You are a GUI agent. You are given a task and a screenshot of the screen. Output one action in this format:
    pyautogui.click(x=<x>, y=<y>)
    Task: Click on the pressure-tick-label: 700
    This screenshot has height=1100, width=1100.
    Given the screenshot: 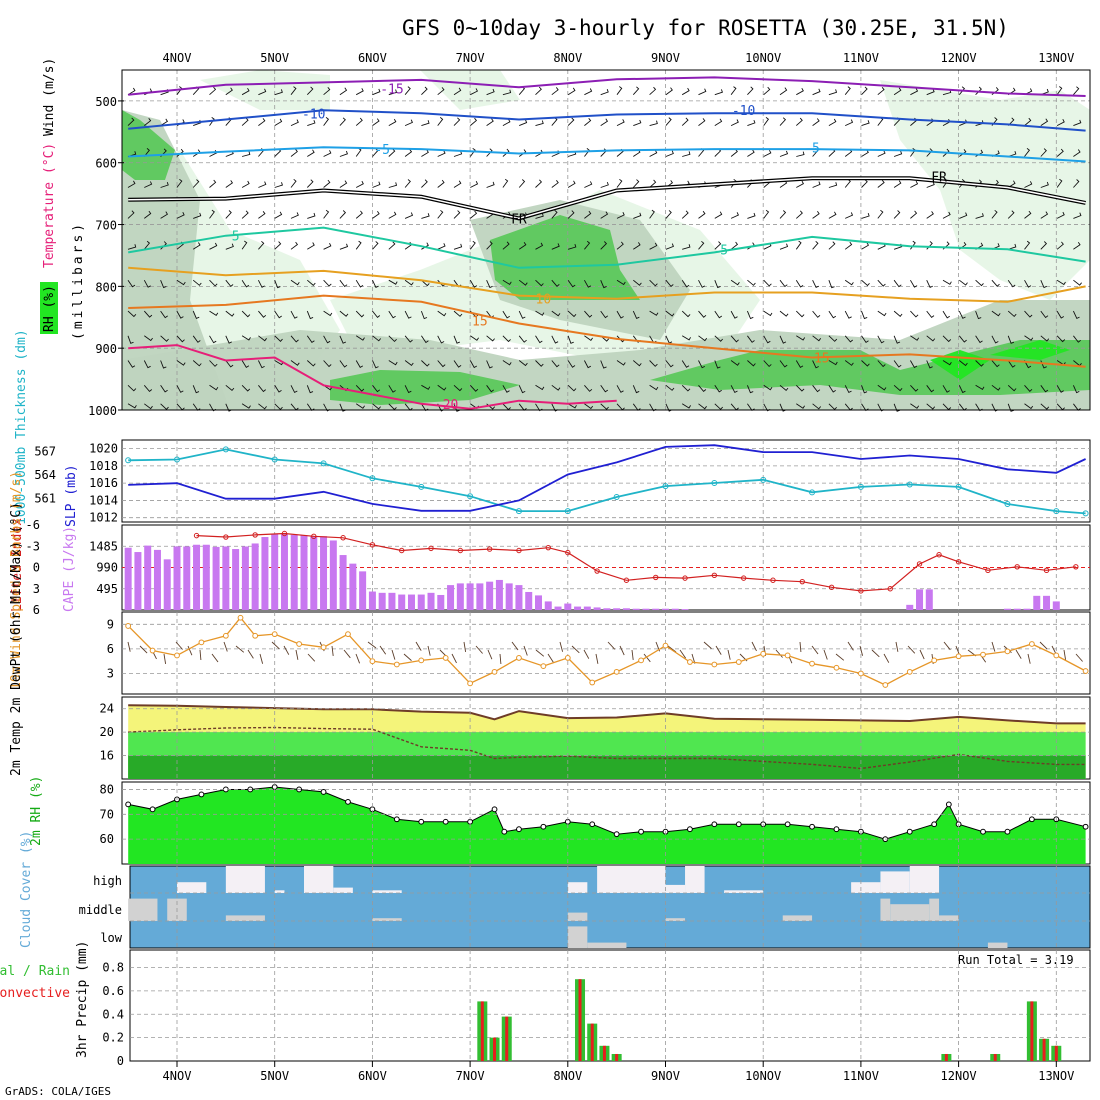 What is the action you would take?
    pyautogui.click(x=106, y=226)
    